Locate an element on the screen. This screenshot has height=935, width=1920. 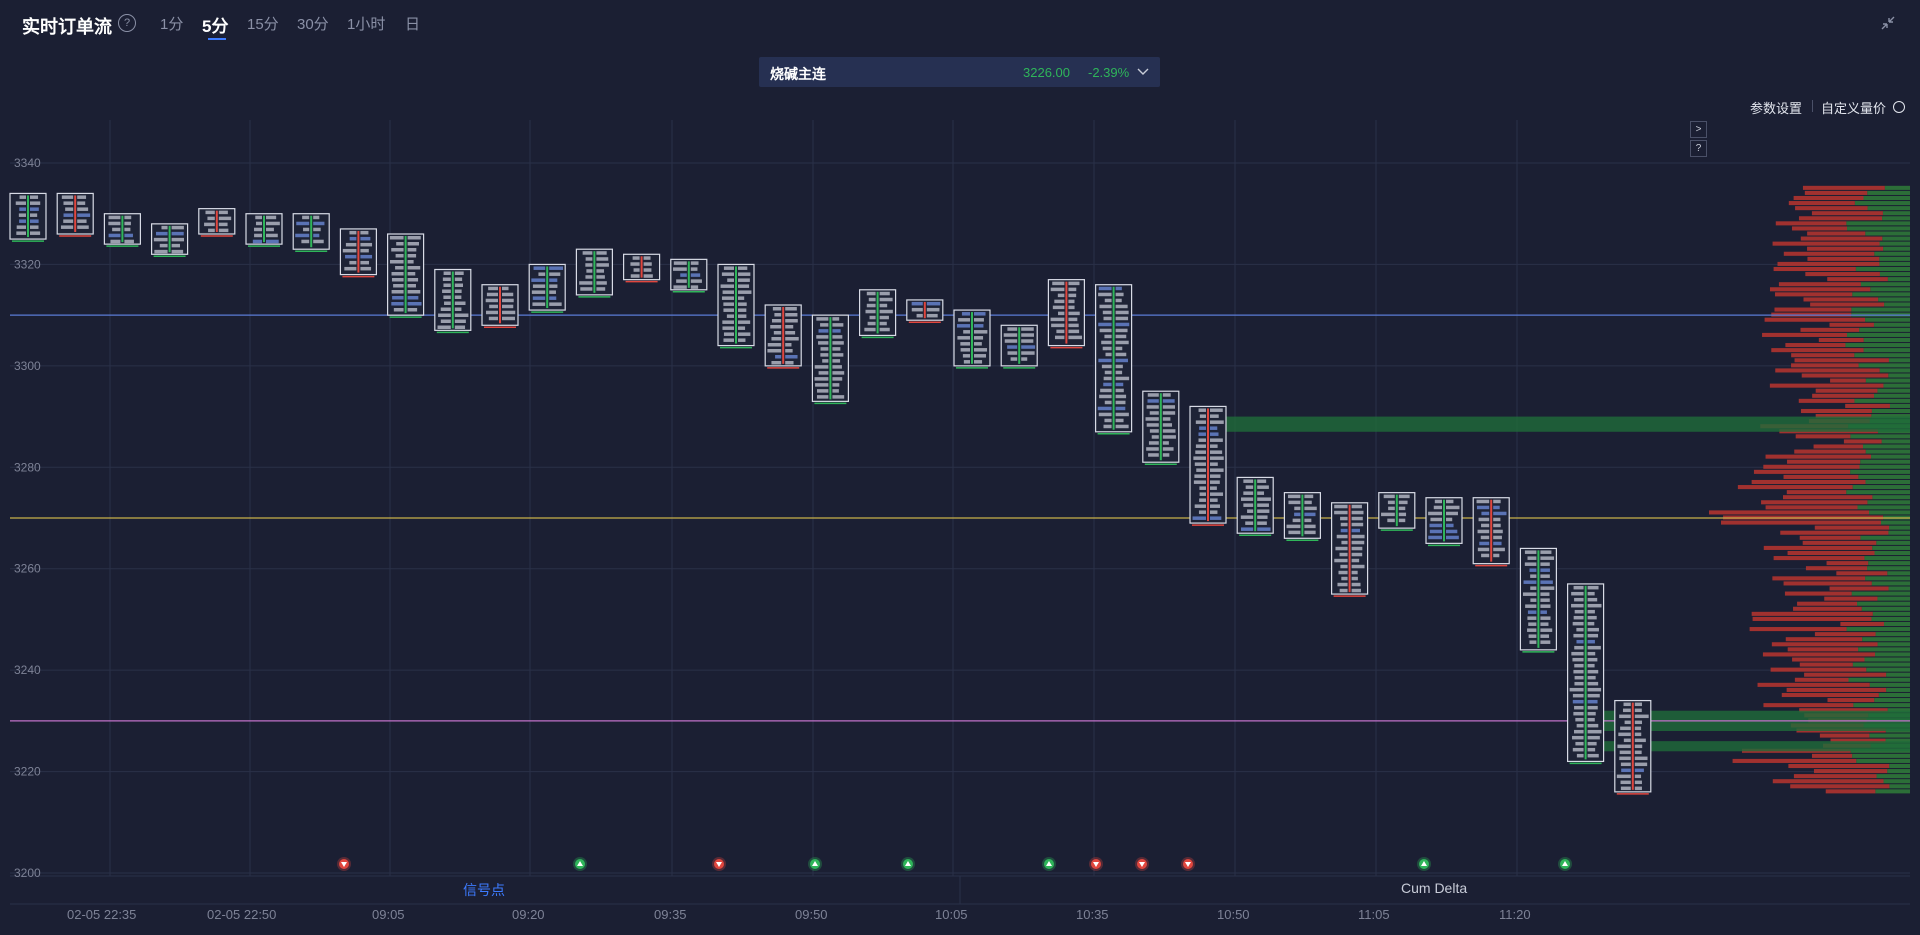
params-settings-link: 参数设置 is located at coordinates (1776, 108).